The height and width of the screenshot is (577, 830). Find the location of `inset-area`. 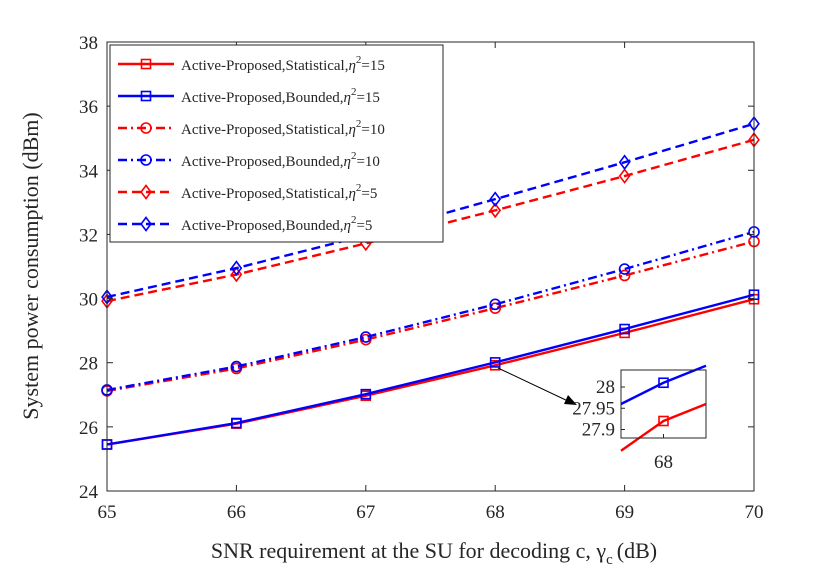

inset-area is located at coordinates (663, 404).